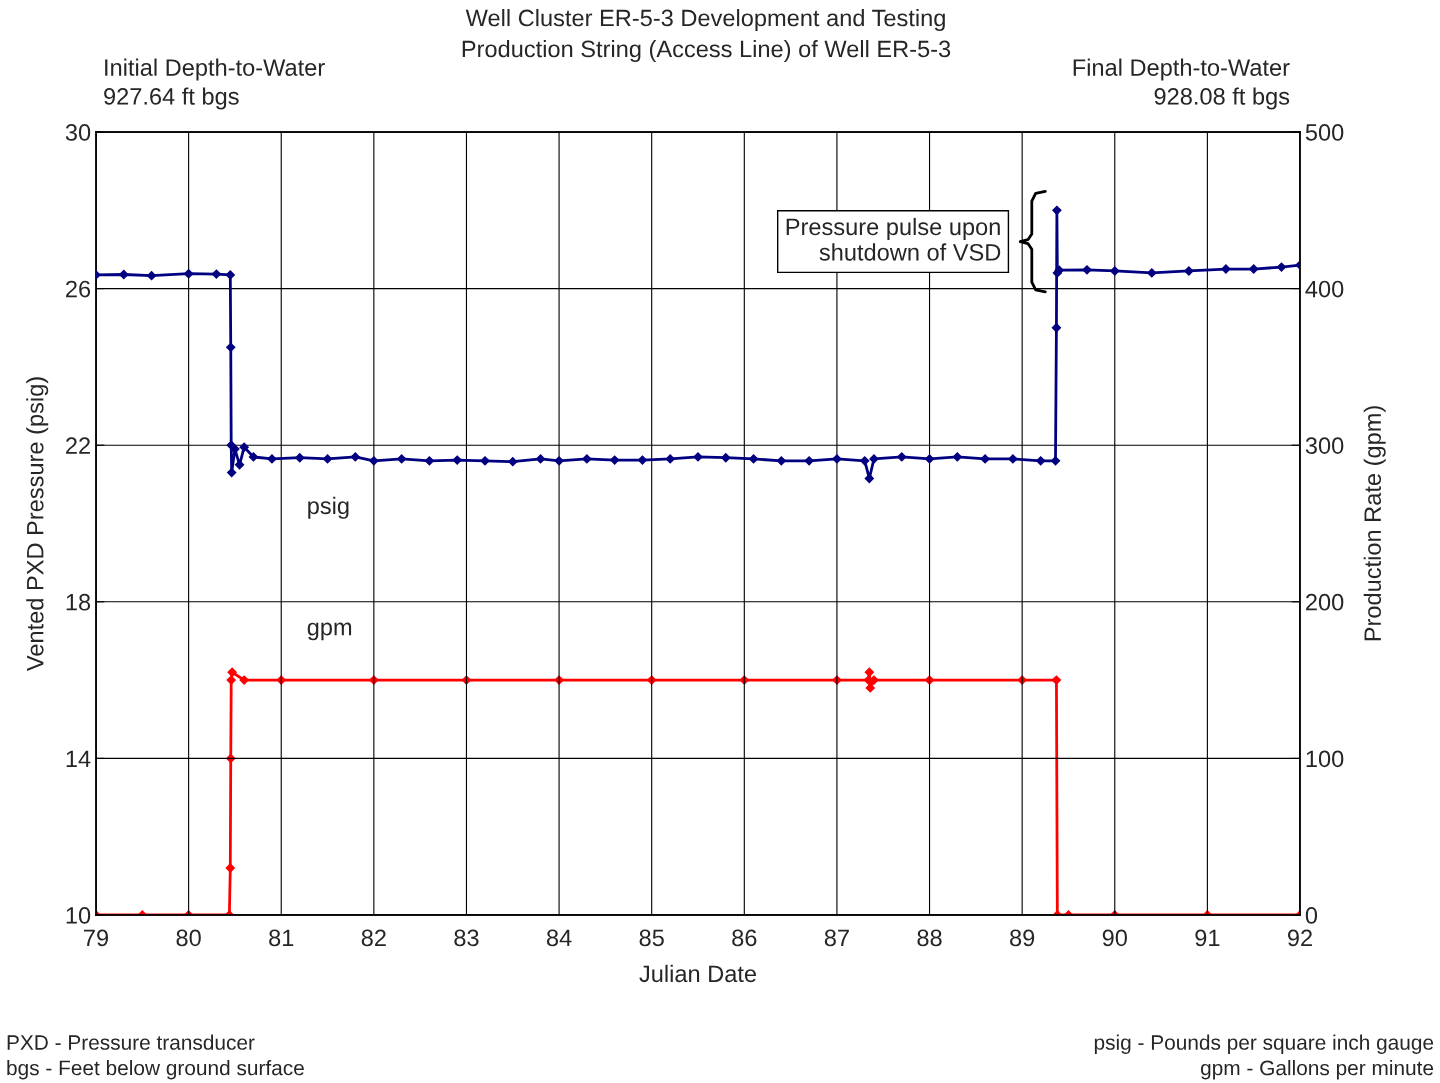 The image size is (1440, 1083). I want to click on x-tick-label: 82, so click(373, 938).